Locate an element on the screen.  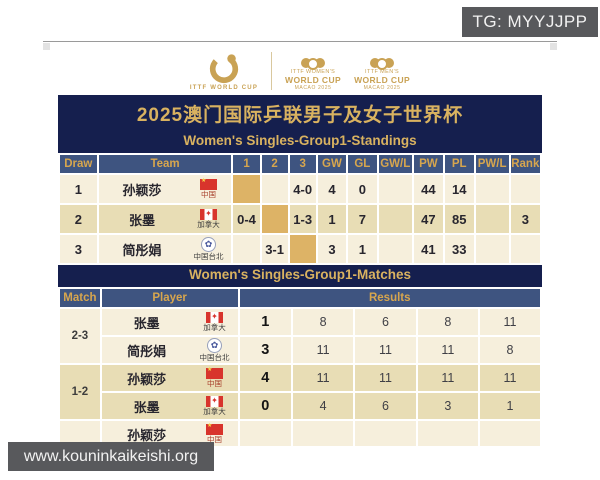
column-header-draw: Draw is located at coordinates (78, 164).